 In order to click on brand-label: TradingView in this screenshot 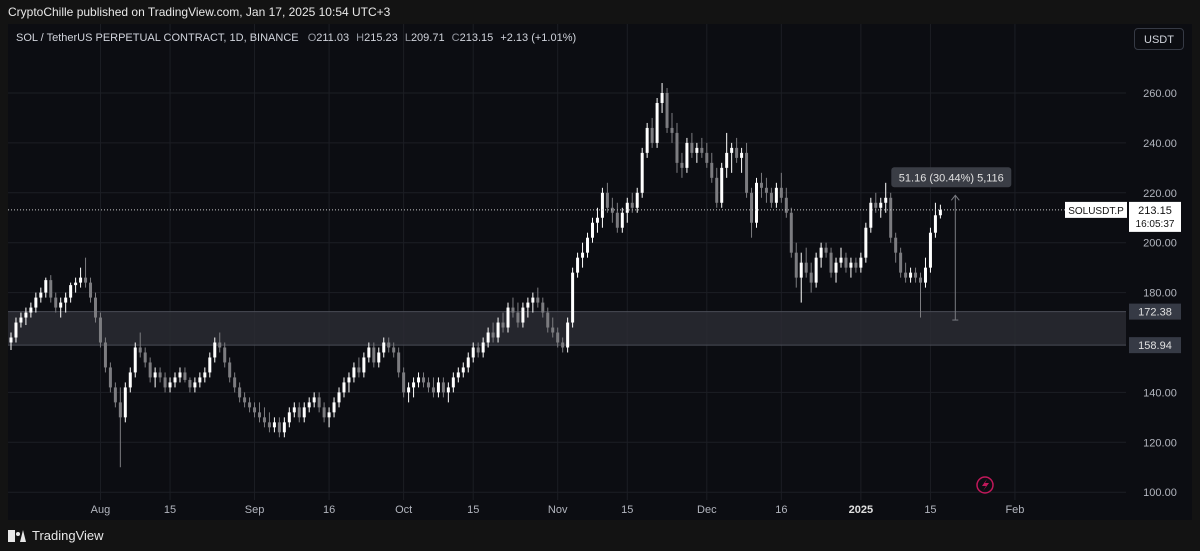, I will do `click(68, 535)`.